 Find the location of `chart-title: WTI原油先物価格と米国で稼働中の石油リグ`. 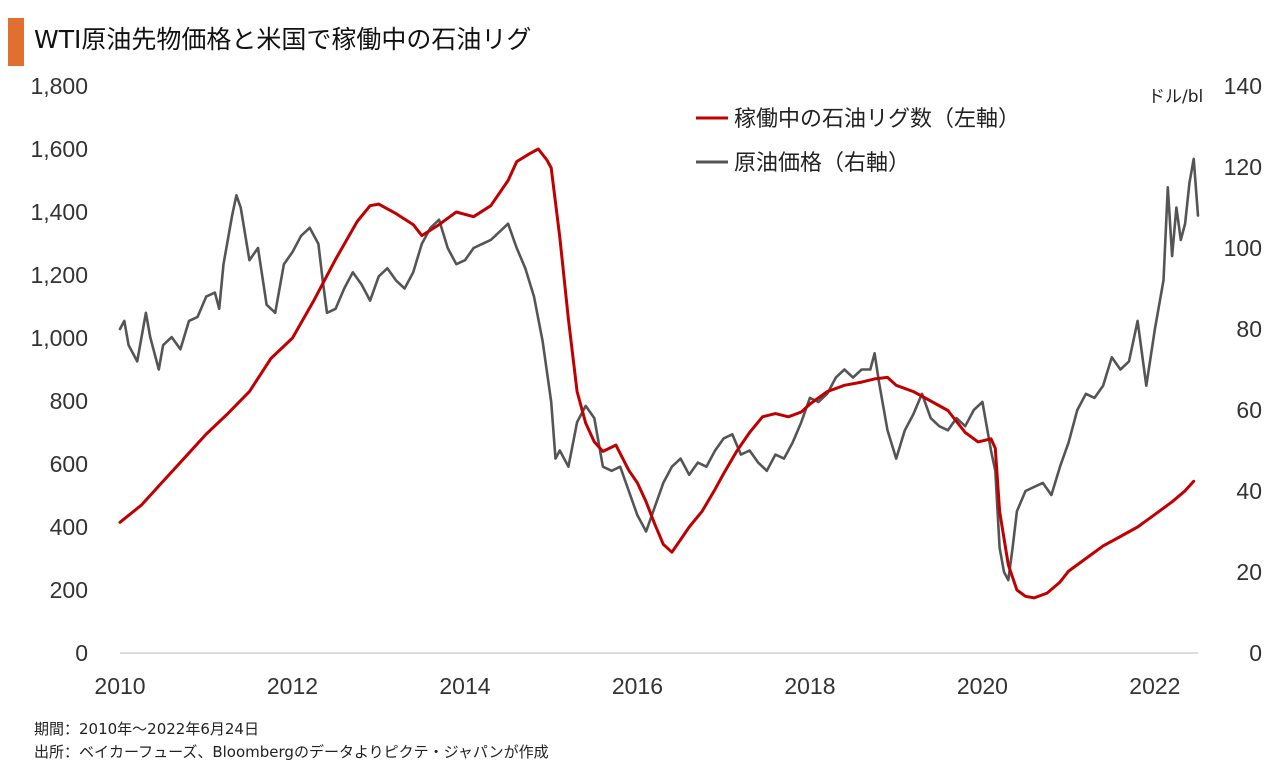

chart-title: WTI原油先物価格と米国で稼働中の石油リグ is located at coordinates (283, 39).